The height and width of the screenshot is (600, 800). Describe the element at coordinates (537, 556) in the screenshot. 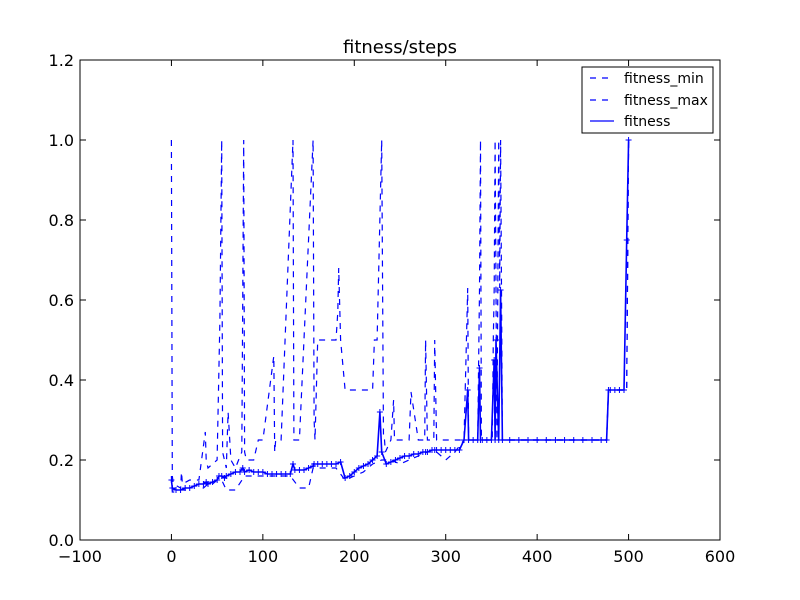

I see `x-tick-label: 400` at that location.